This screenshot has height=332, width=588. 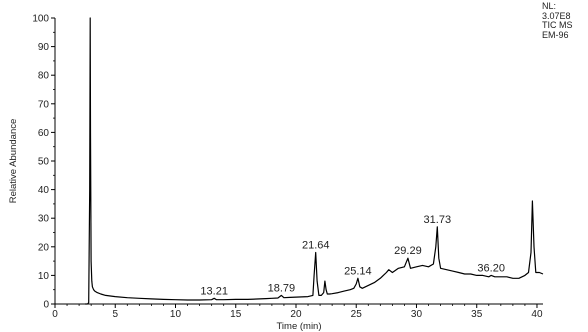 What do you see at coordinates (44, 190) in the screenshot?
I see `y-tick-label: 40` at bounding box center [44, 190].